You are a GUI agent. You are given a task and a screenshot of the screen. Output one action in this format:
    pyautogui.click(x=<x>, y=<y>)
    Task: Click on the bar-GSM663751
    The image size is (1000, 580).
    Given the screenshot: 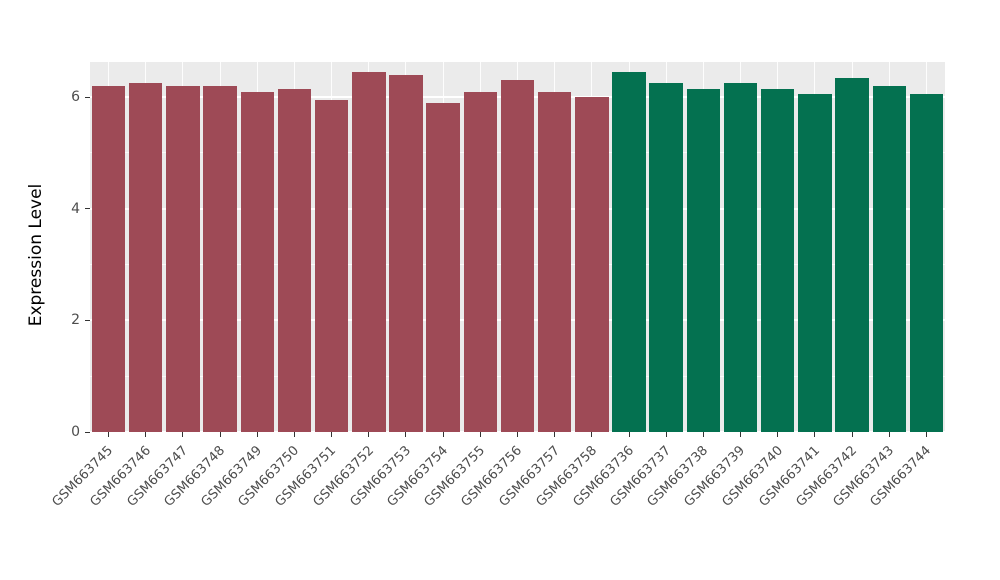 What is the action you would take?
    pyautogui.click(x=331, y=265)
    